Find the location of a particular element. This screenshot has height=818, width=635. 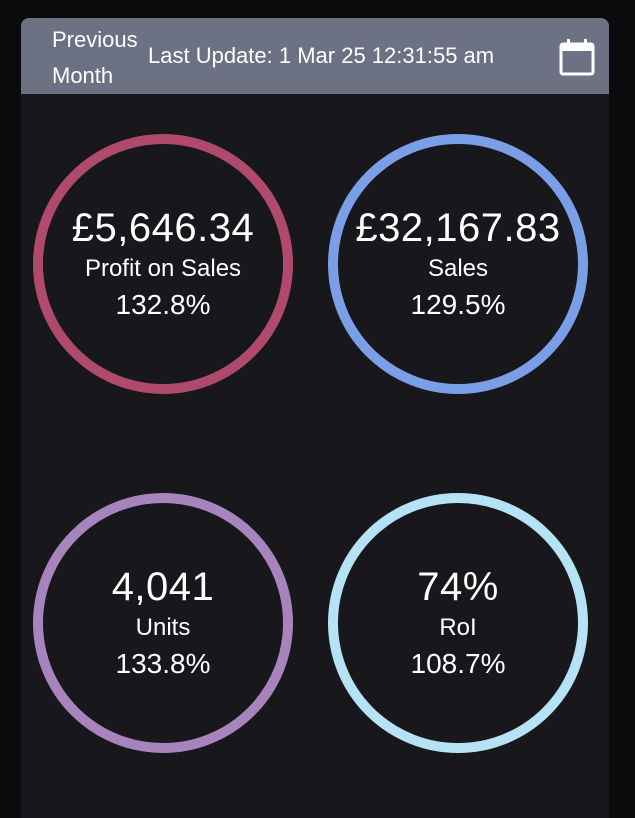

calendar-icon is located at coordinates (577, 57).